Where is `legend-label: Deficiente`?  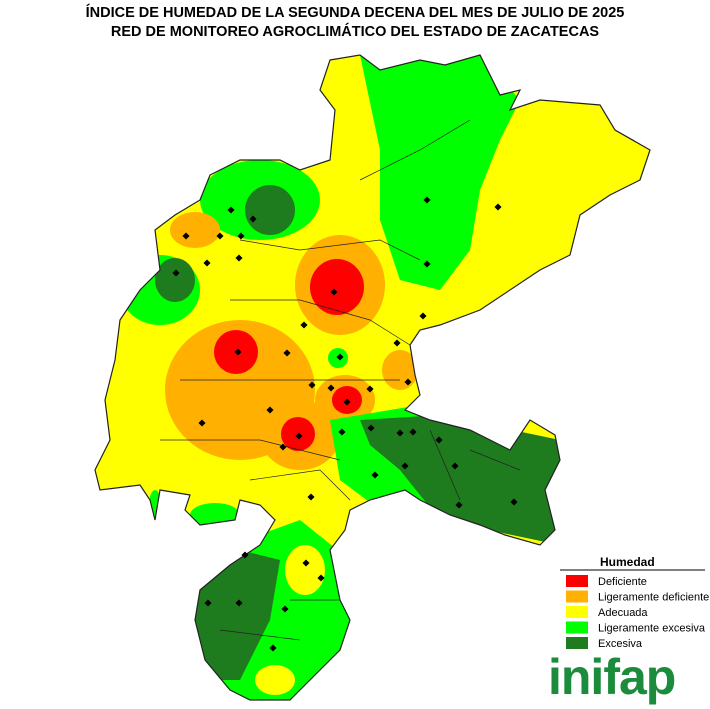 legend-label: Deficiente is located at coordinates (622, 582).